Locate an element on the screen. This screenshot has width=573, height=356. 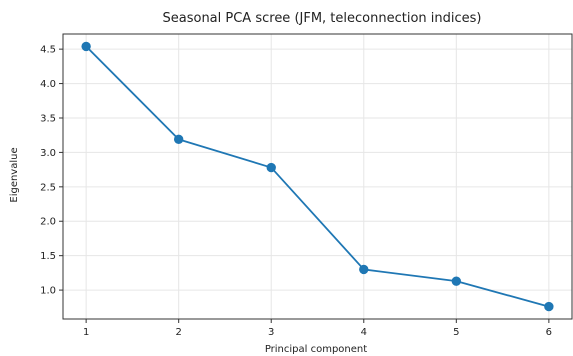
y-tick-label: 4.0 is located at coordinates (48, 84).